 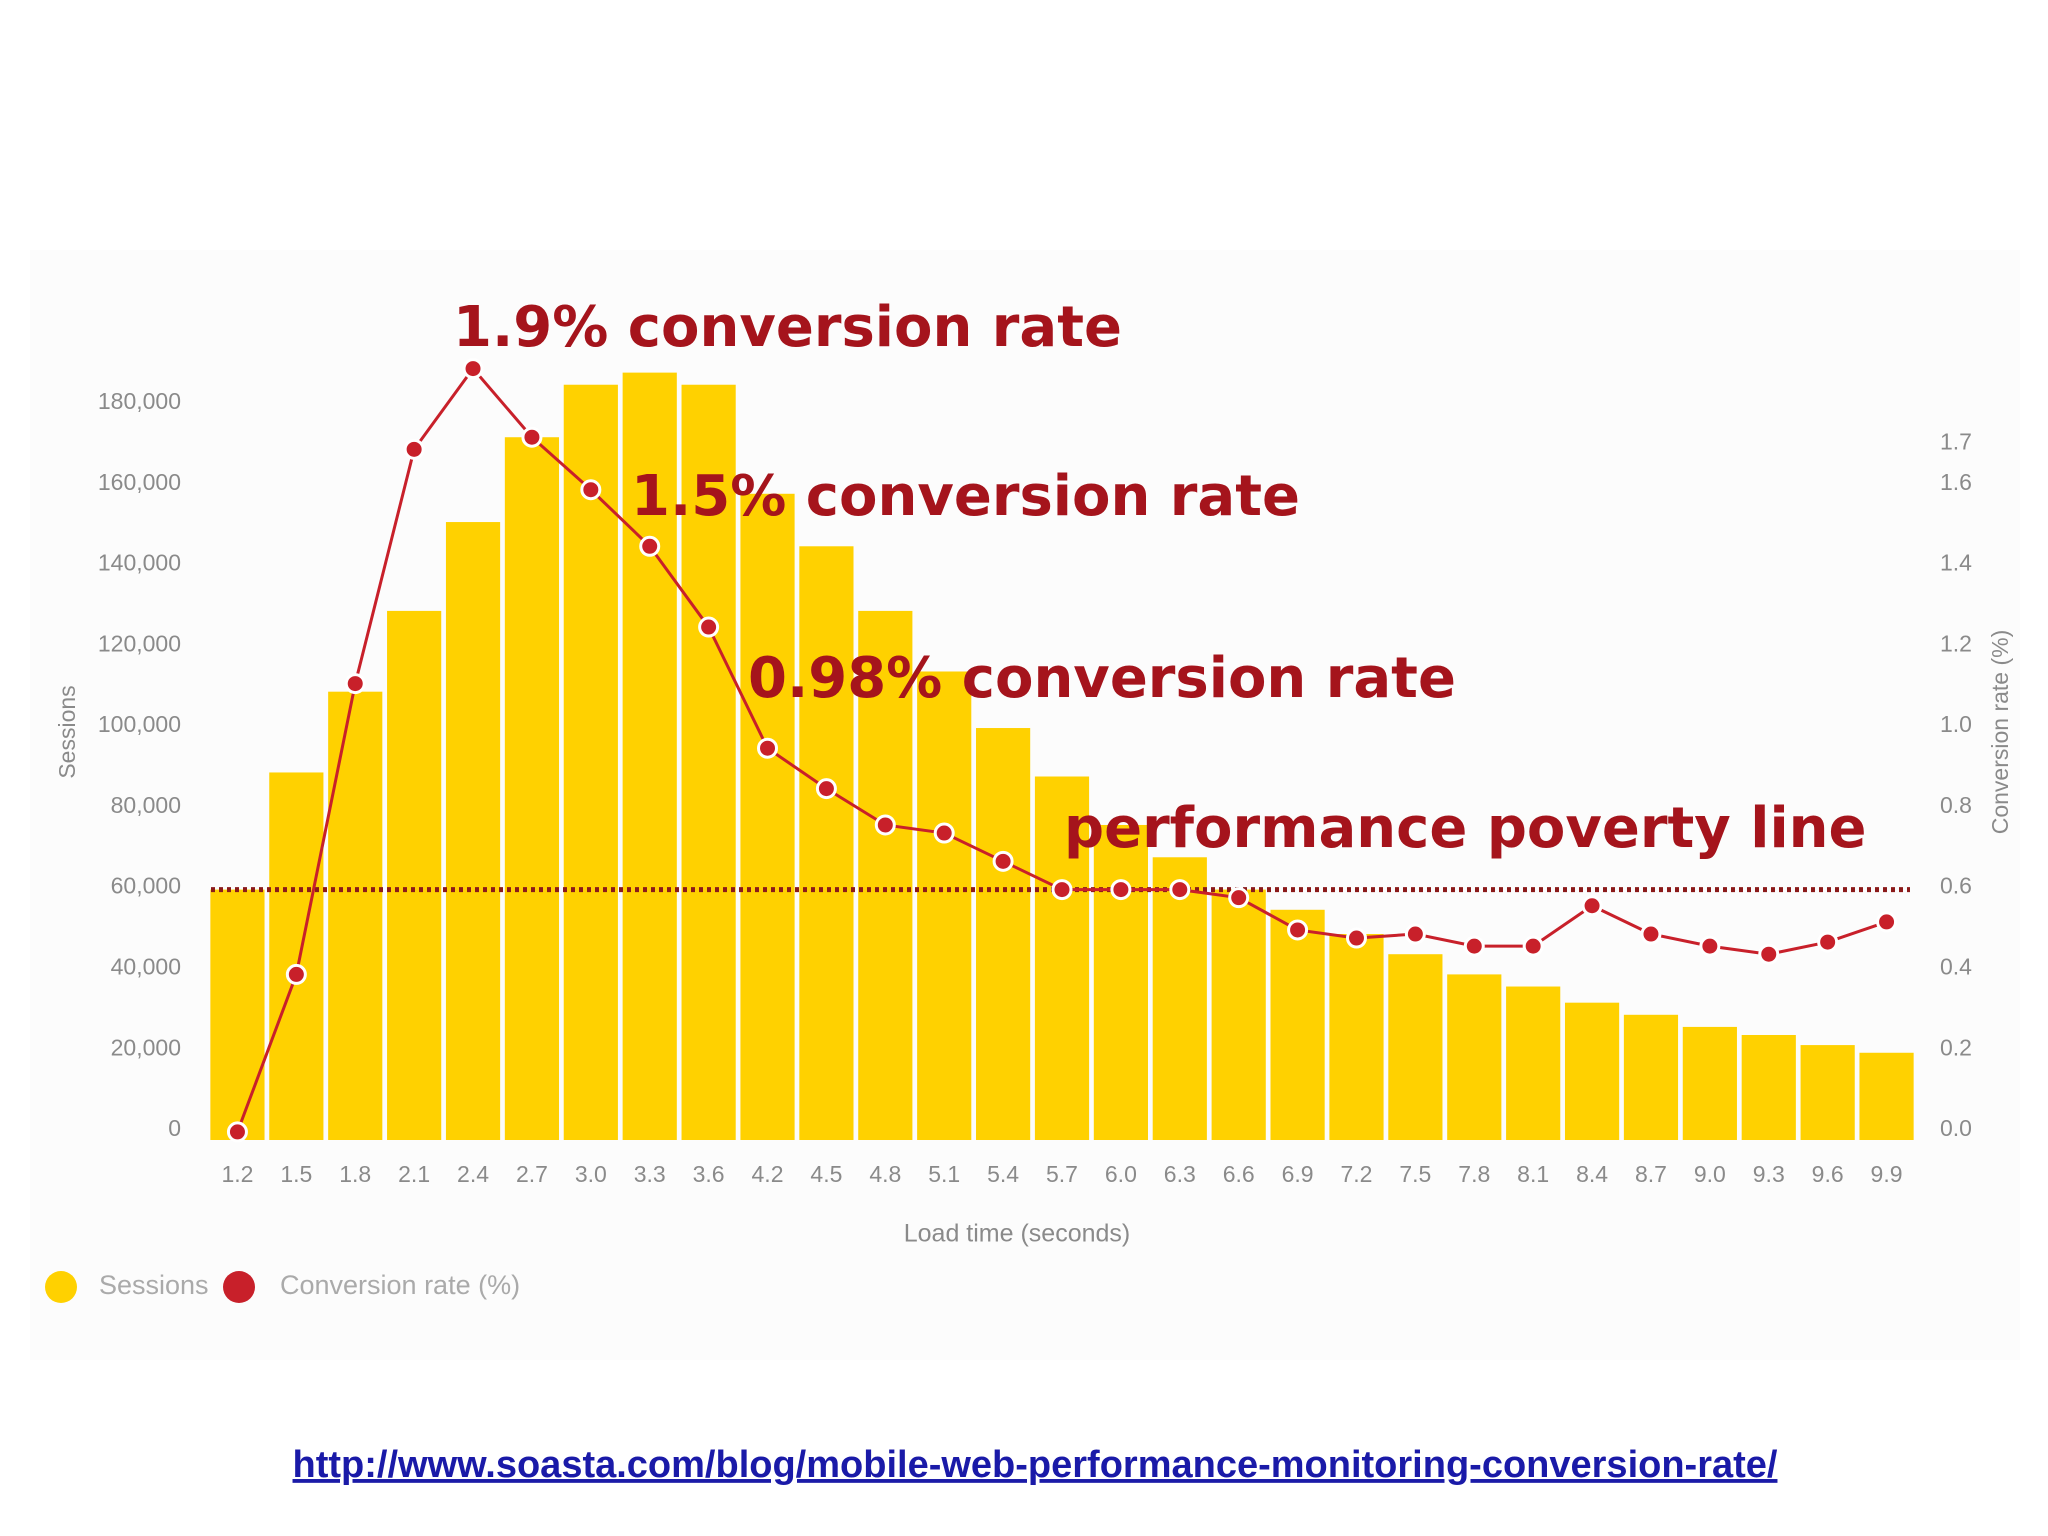 What do you see at coordinates (237, 1174) in the screenshot?
I see `x-tick-label: 1.2` at bounding box center [237, 1174].